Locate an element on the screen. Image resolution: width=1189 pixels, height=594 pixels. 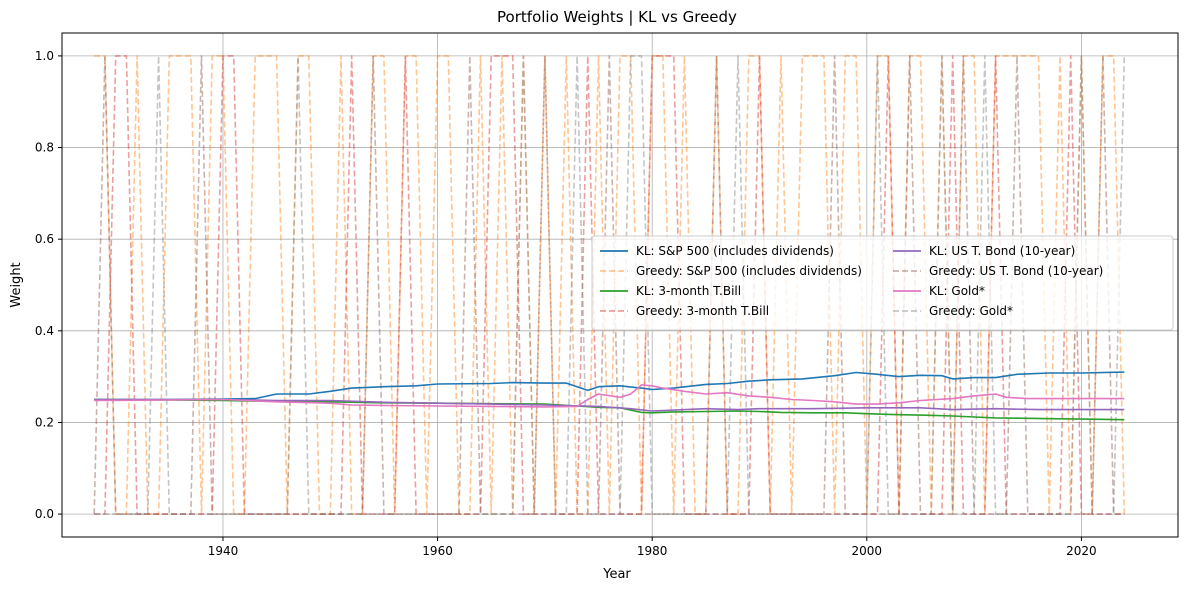
y-tick-label: 0.2 is located at coordinates (44, 422).